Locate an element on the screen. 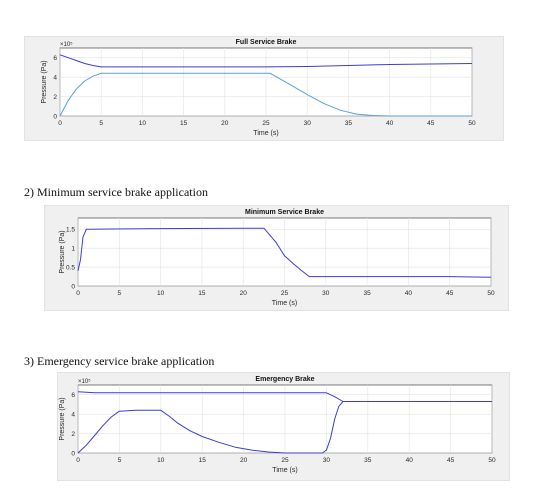  chart-title: Full Service Brake is located at coordinates (266, 42).